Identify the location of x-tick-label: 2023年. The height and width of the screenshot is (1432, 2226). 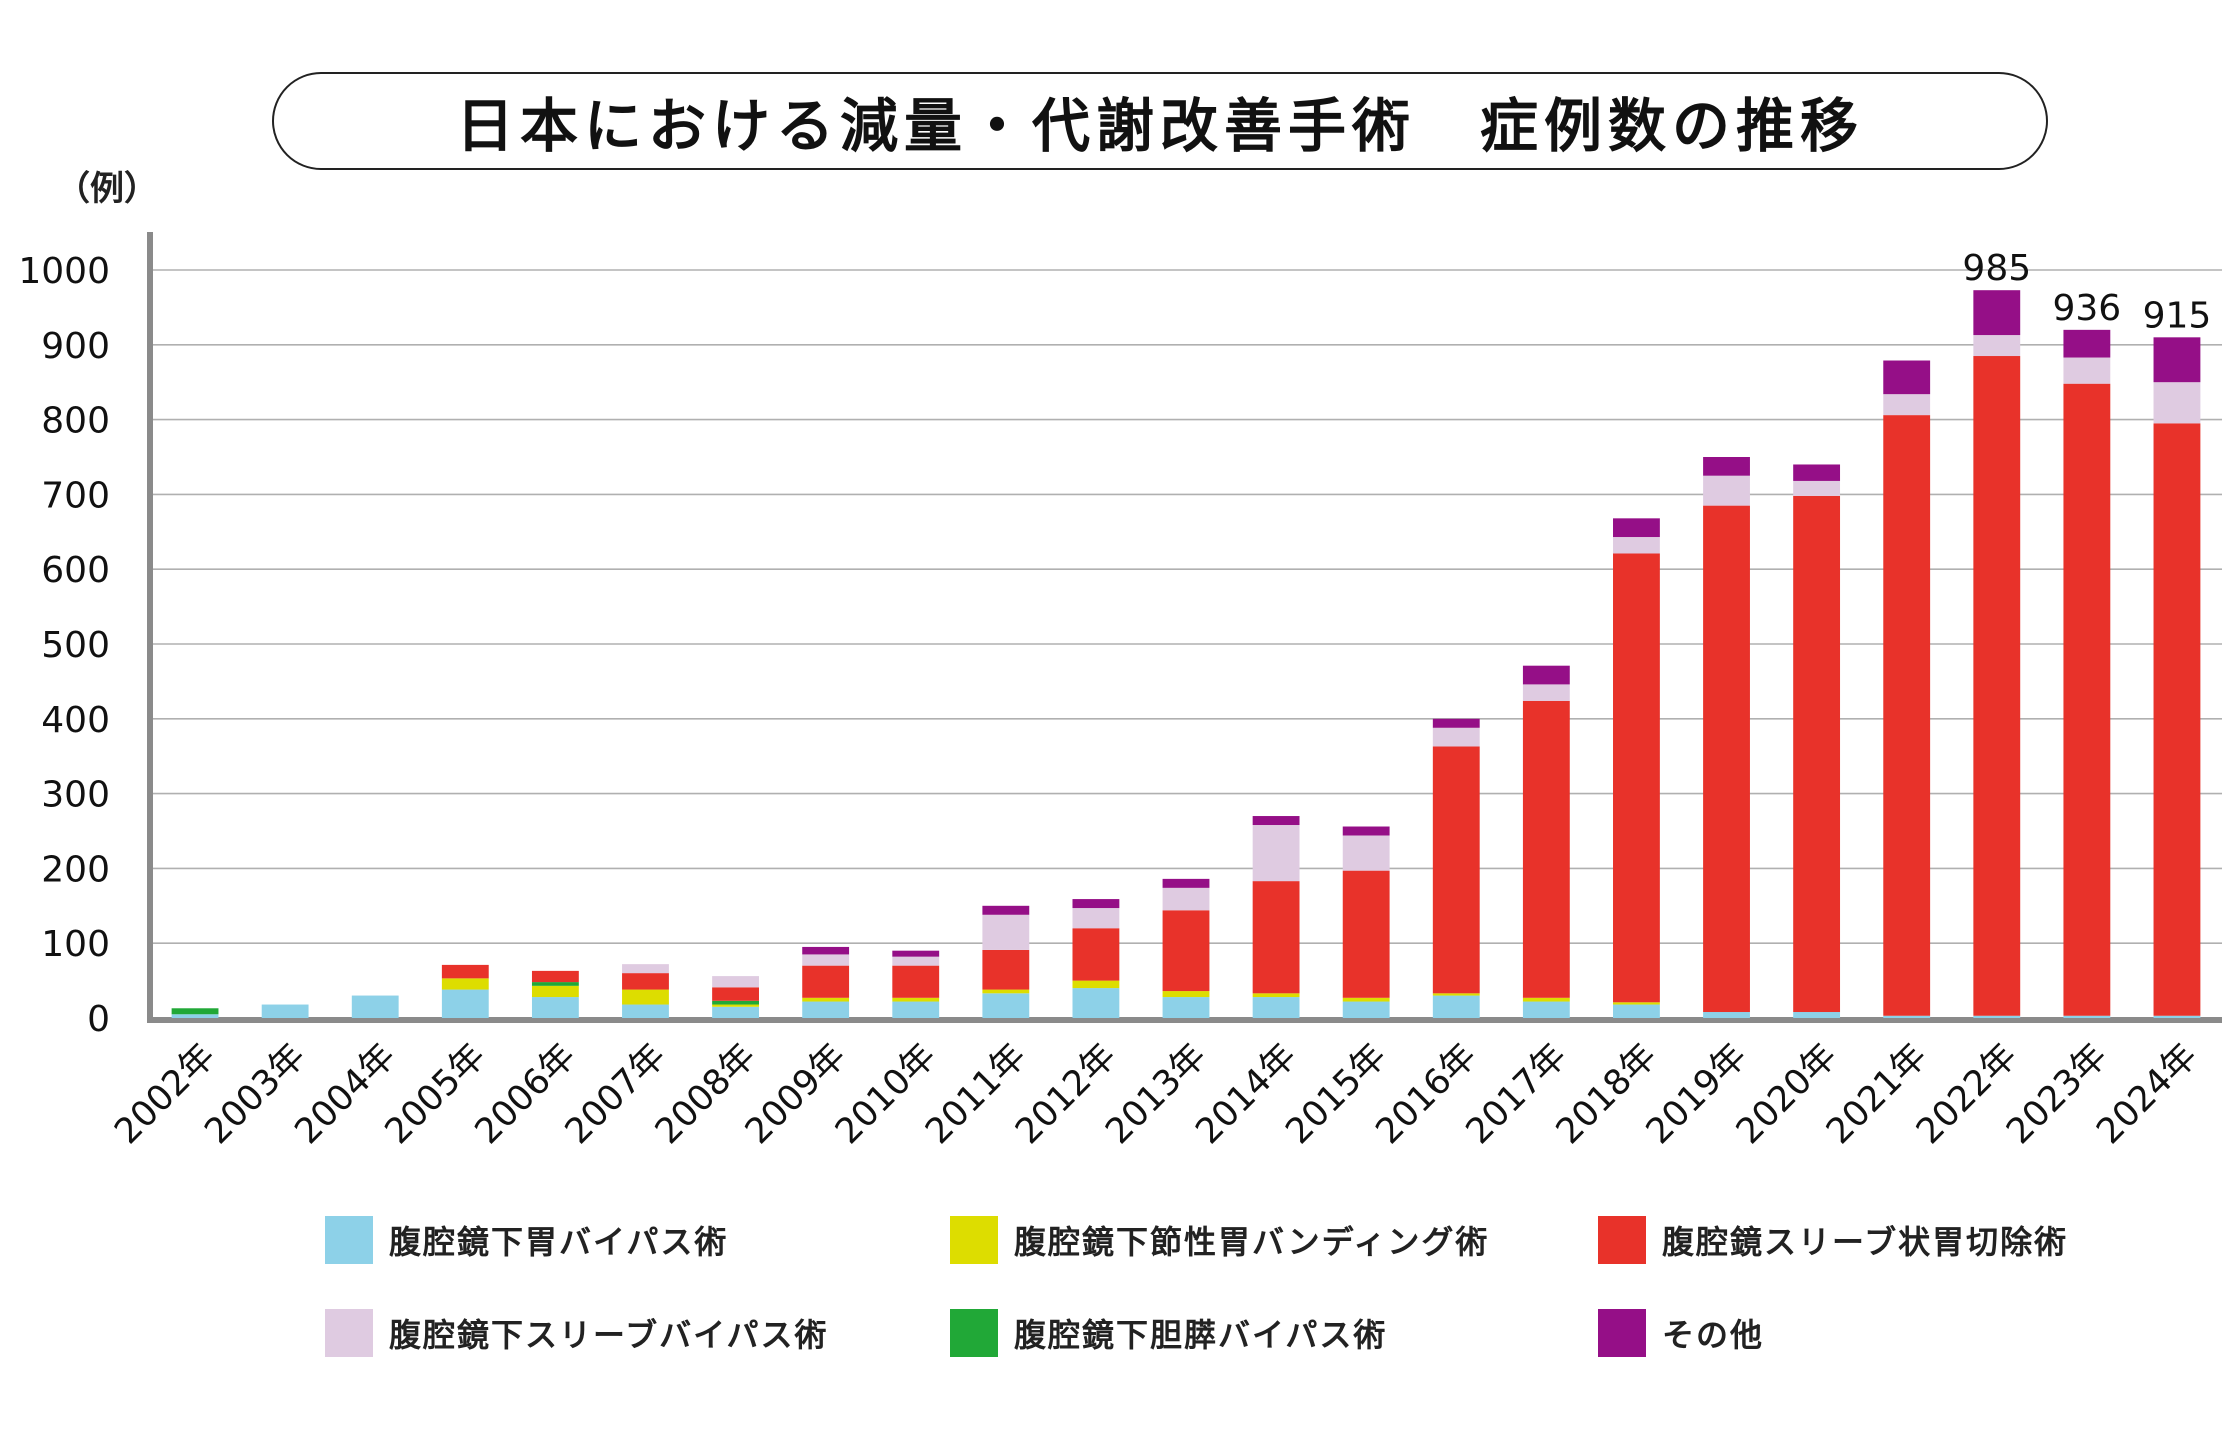
(2057, 1094).